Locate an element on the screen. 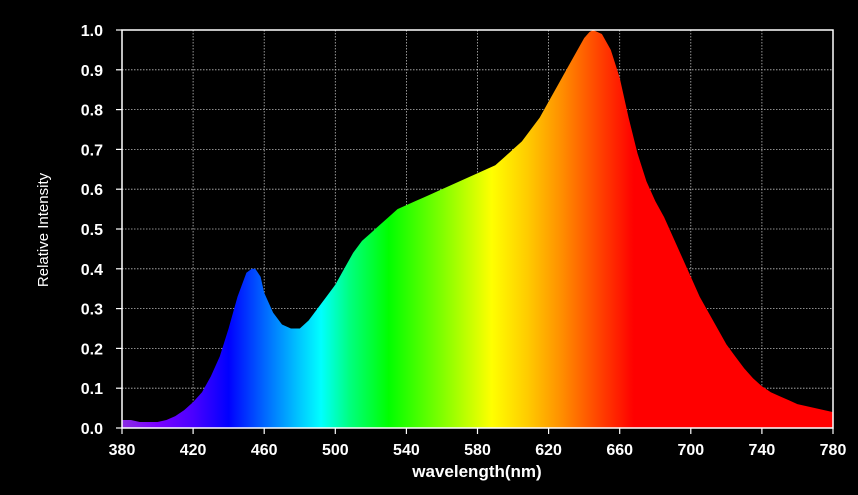 The width and height of the screenshot is (858, 495). x-tick-label: 700 is located at coordinates (690, 450).